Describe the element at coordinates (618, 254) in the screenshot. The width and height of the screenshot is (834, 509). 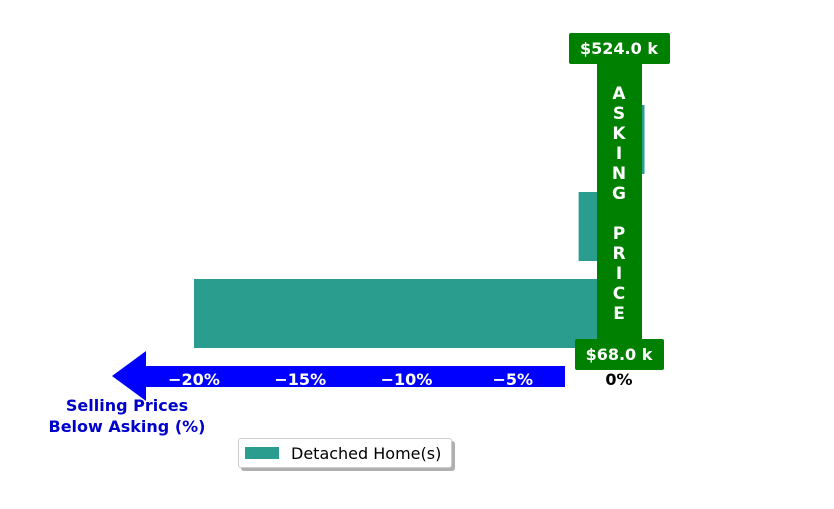
I see `asking-price-letter: R` at that location.